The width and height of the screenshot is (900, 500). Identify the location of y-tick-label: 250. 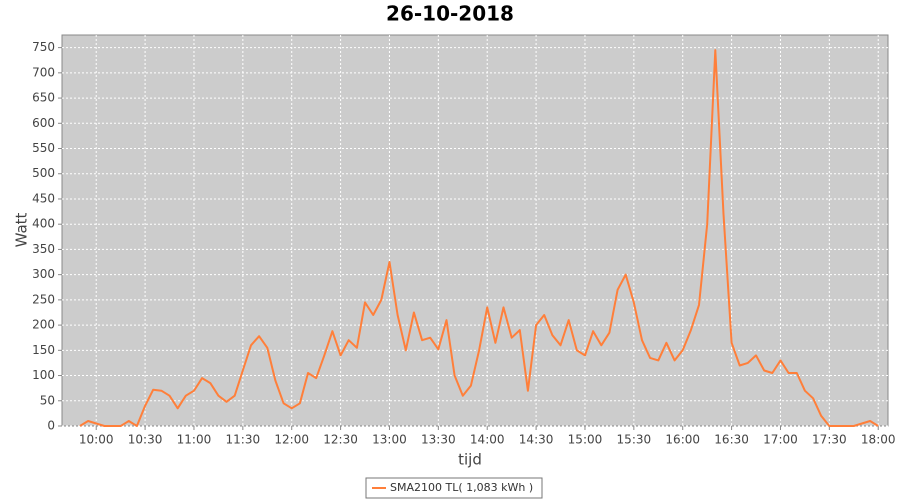
(43, 299).